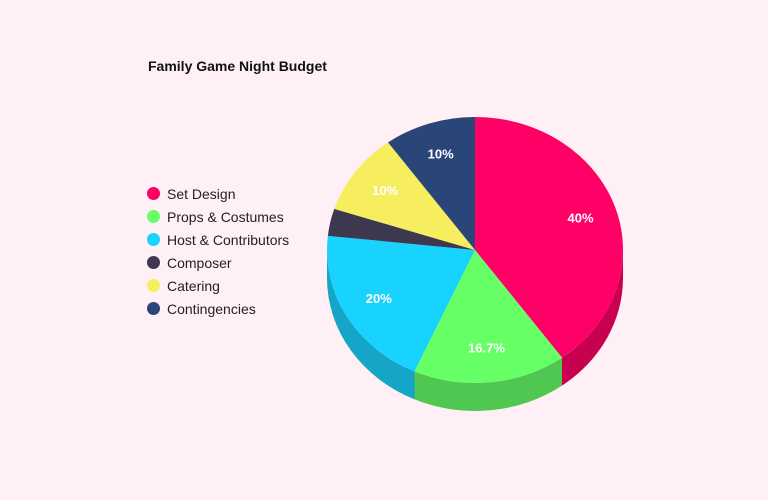 This screenshot has height=500, width=768. Describe the element at coordinates (581, 218) in the screenshot. I see `slice-label-set-design: 40%` at that location.